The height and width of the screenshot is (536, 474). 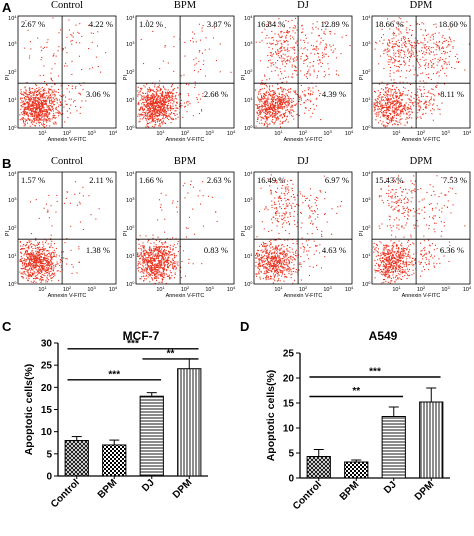 What do you see at coordinates (151, 24) in the screenshot?
I see `quadrant-ul-value: 1.02 %` at bounding box center [151, 24].